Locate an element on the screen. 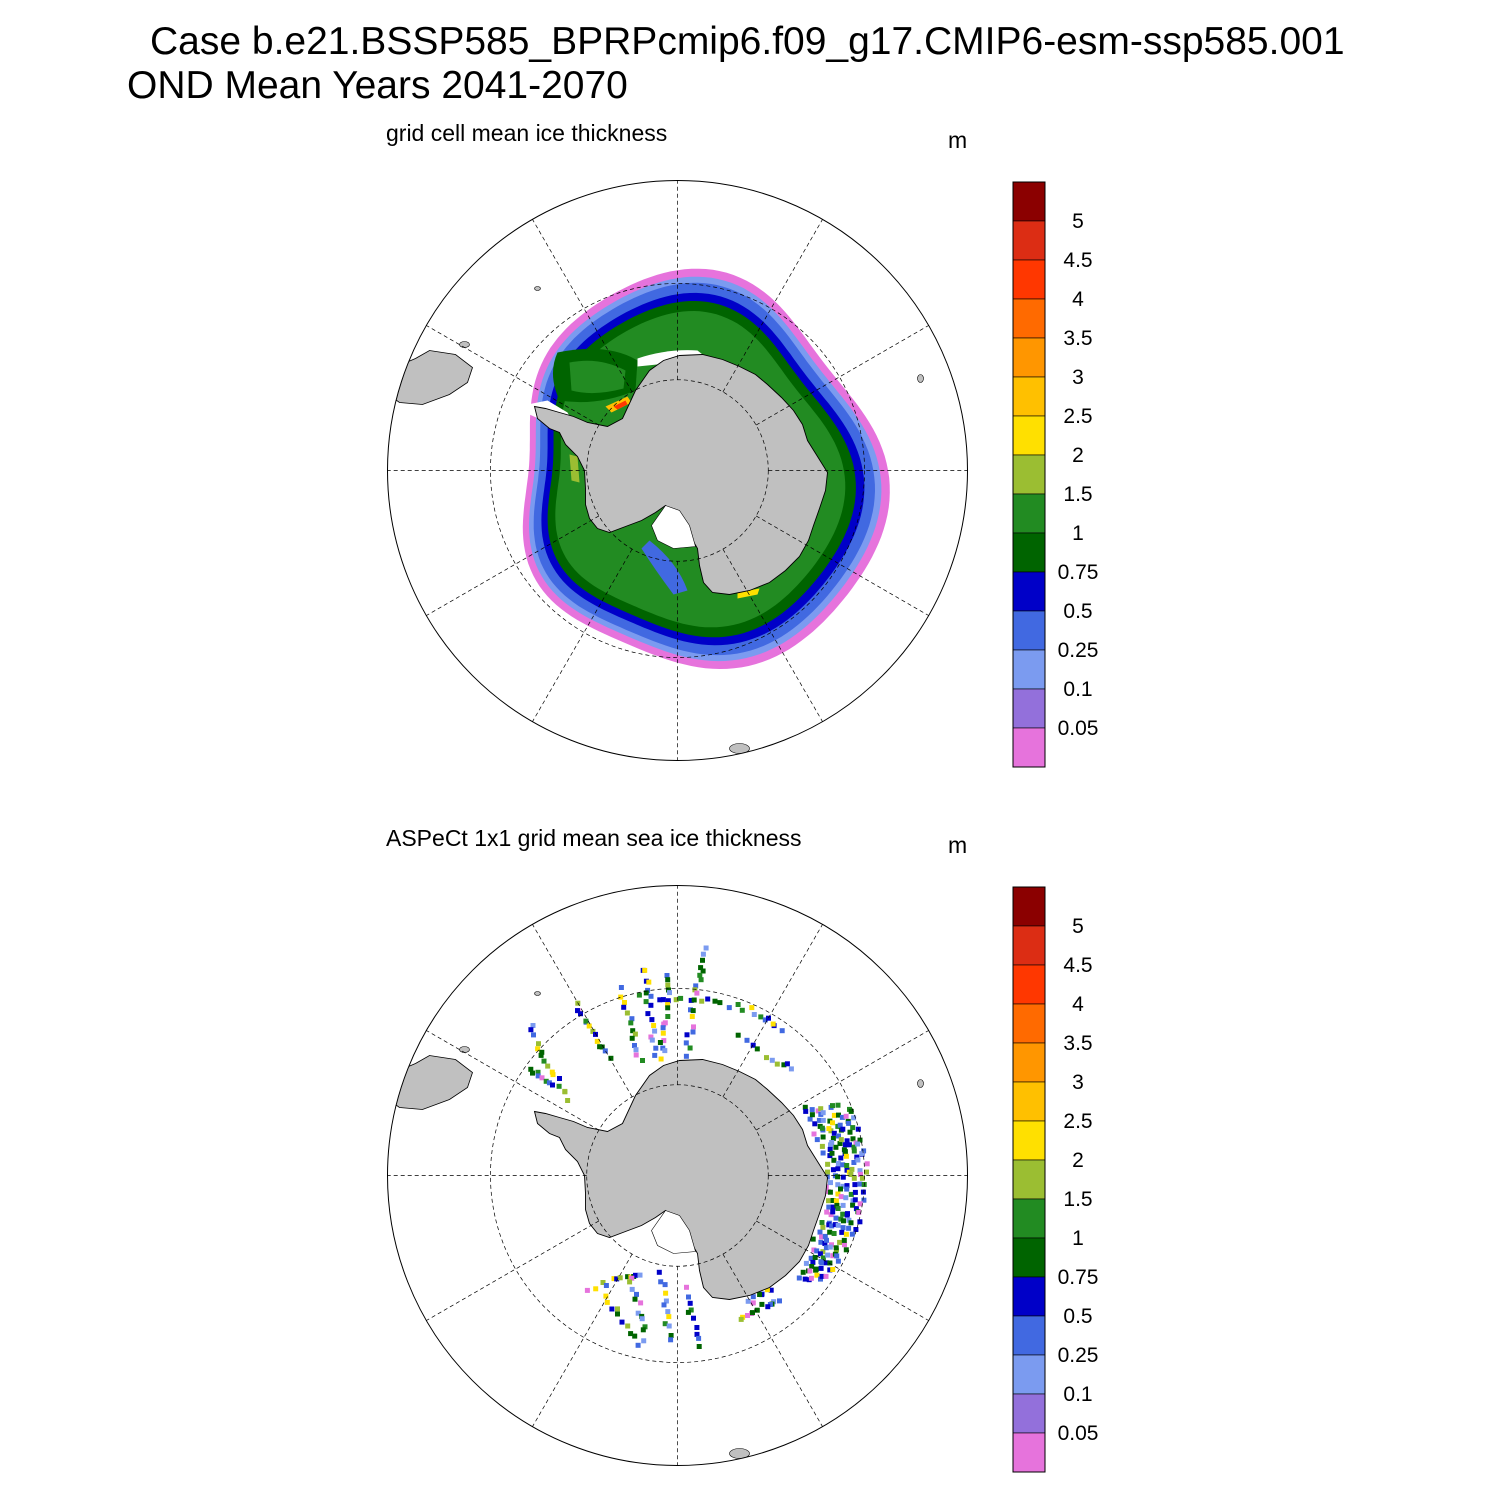 The image size is (1500, 1500). latitude-circle is located at coordinates (677, 470).